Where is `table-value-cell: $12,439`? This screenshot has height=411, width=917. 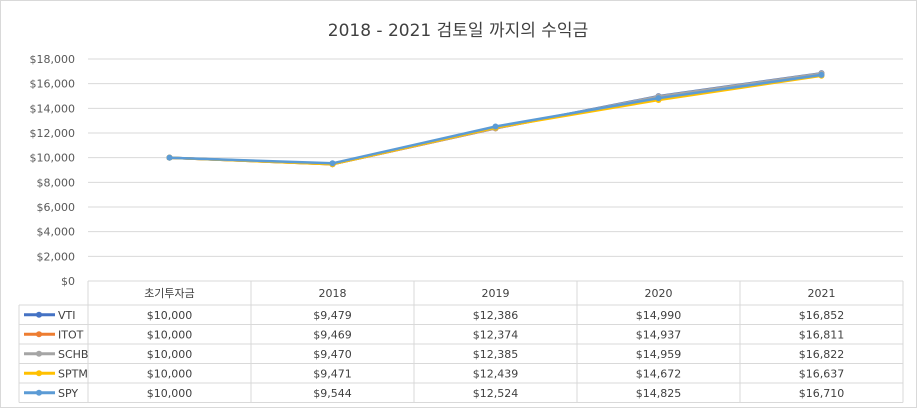 table-value-cell: $12,439 is located at coordinates (496, 373).